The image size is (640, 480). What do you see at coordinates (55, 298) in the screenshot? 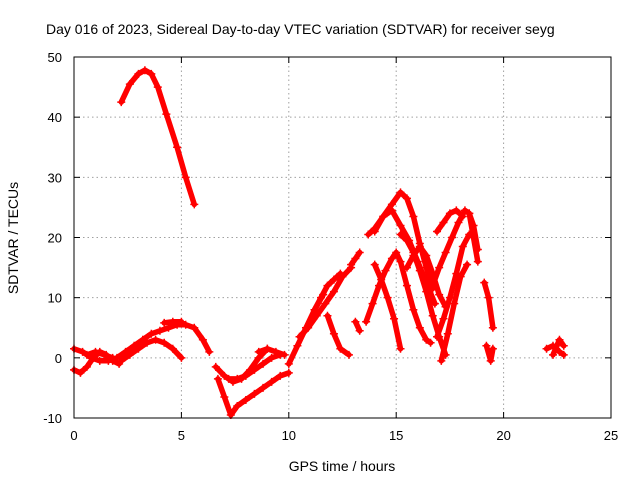
I see `y-tick-label: 10` at bounding box center [55, 298].